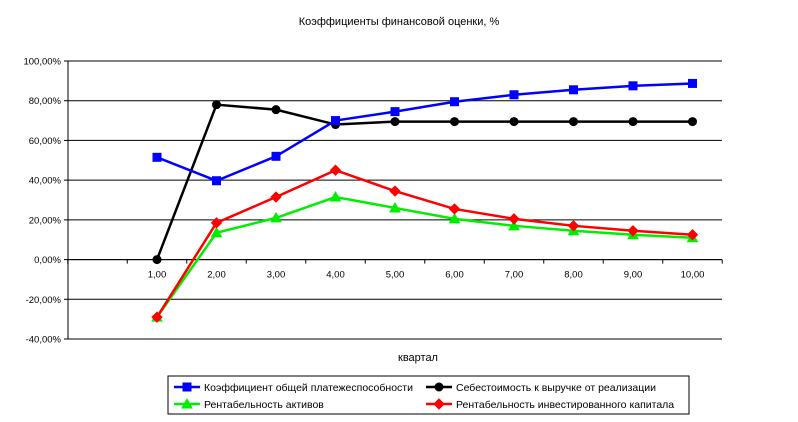 The width and height of the screenshot is (798, 422). Describe the element at coordinates (335, 275) in the screenshot. I see `x-tick-label: 4,00` at that location.